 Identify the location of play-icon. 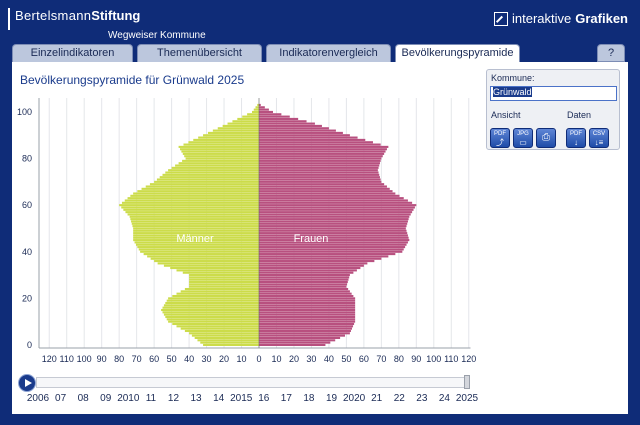
(27, 383).